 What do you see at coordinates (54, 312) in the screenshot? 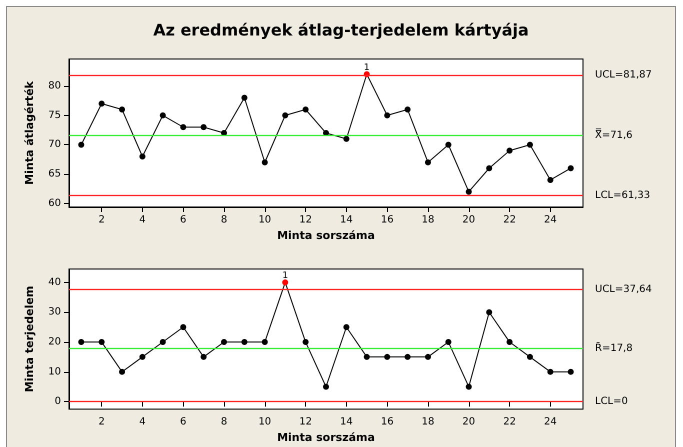
I see `y-tick-label: 30` at bounding box center [54, 312].